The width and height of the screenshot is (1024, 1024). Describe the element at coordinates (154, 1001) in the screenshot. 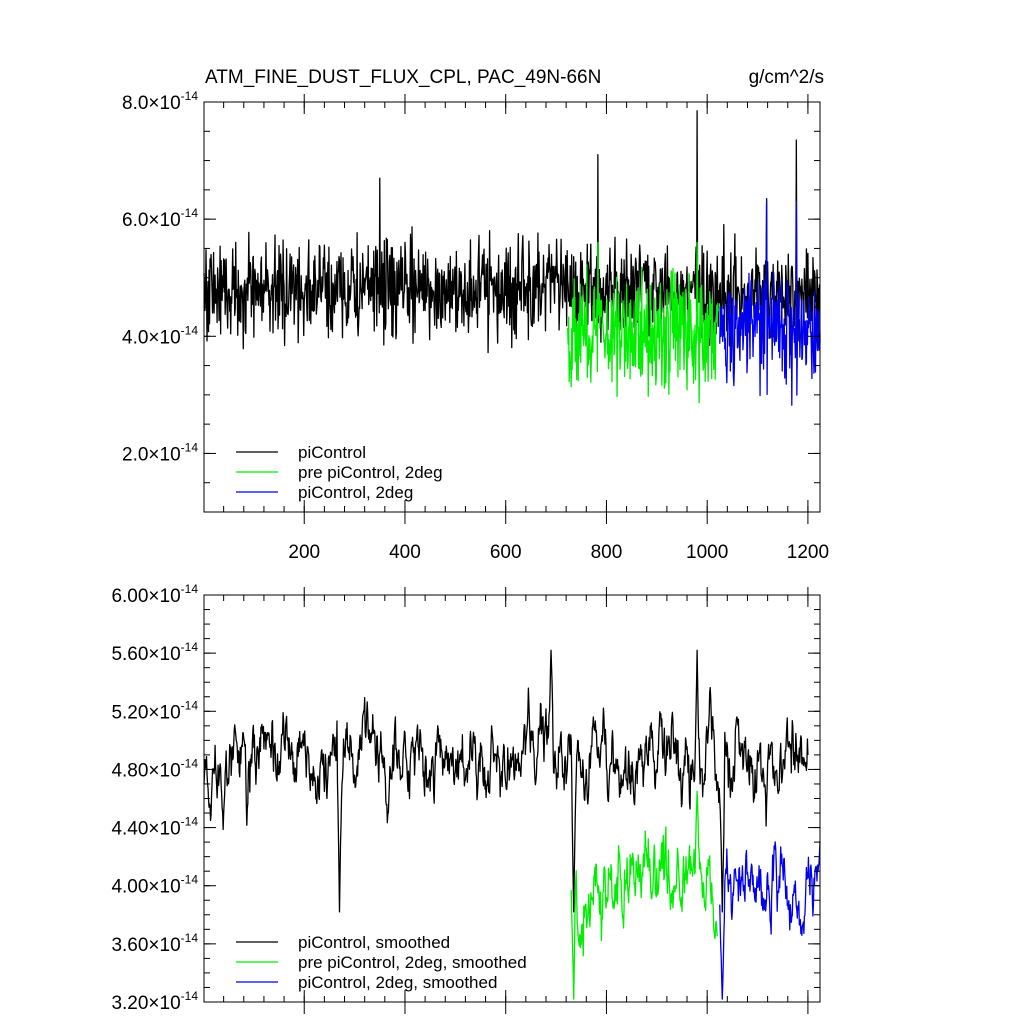

I see `y-tick-label: 3.20×10⁻¹⁴` at that location.